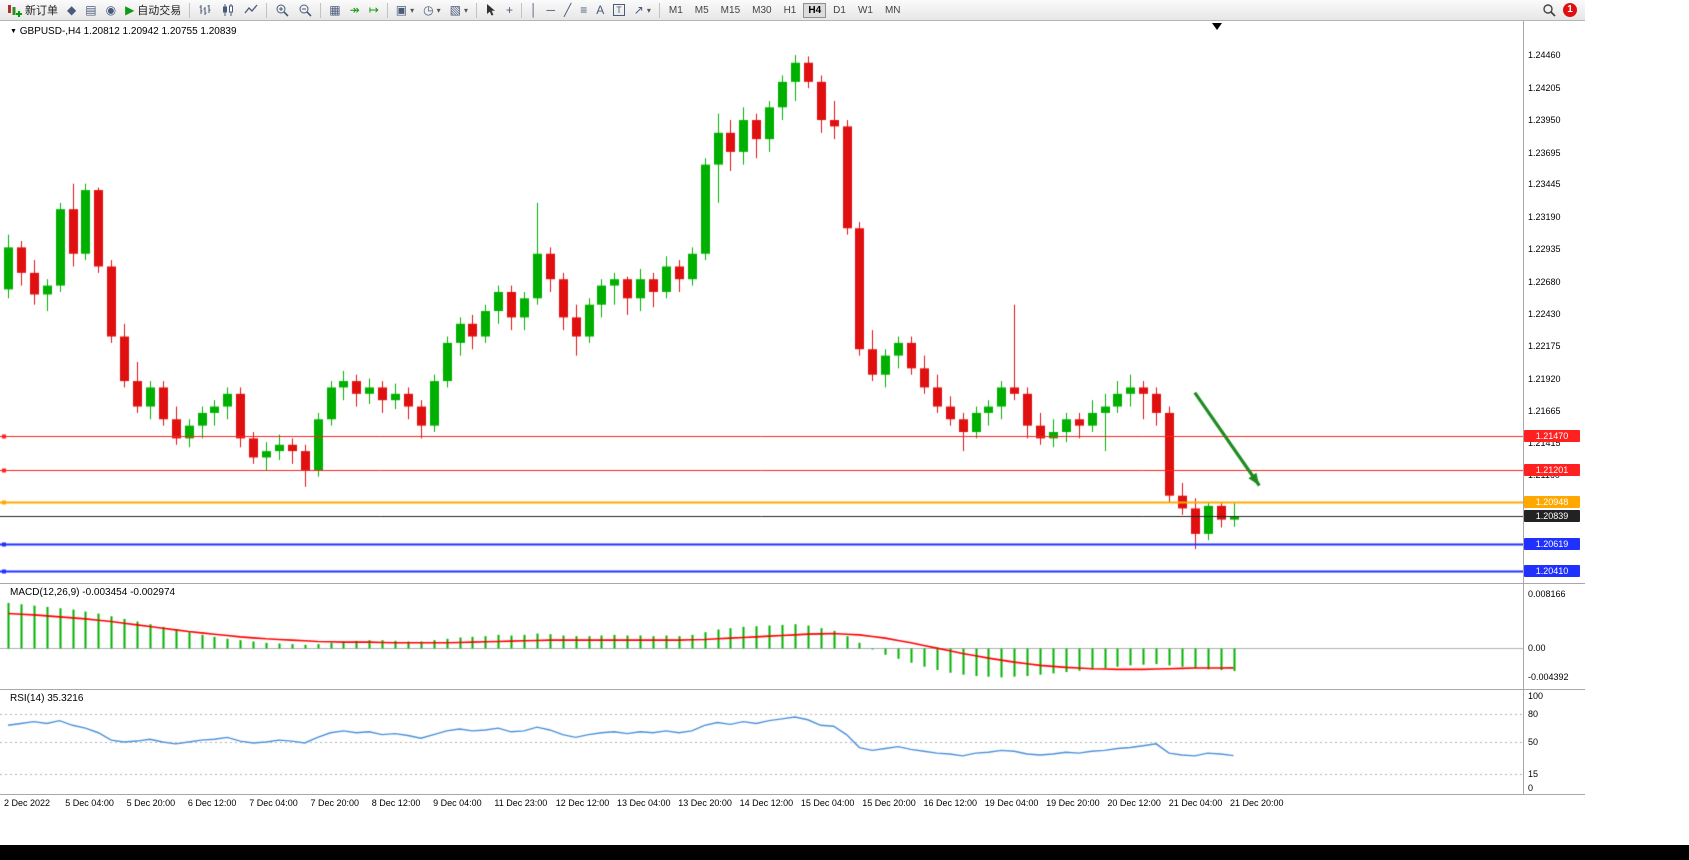 The image size is (1689, 860). I want to click on rsi-axis-label: 0, so click(1531, 788).